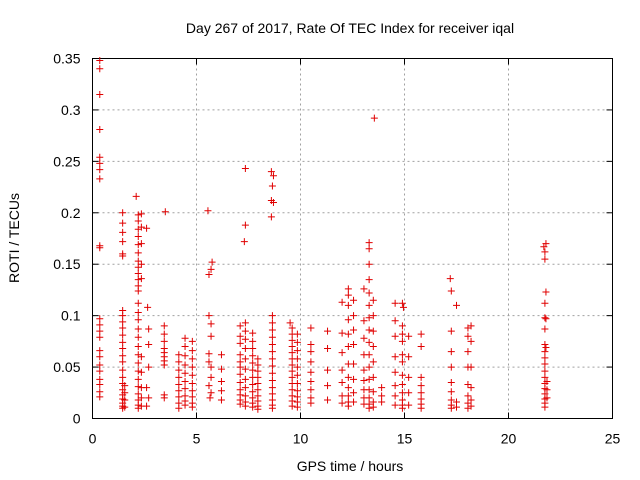  Describe the element at coordinates (509, 439) in the screenshot. I see `x-tick-label: 20` at that location.